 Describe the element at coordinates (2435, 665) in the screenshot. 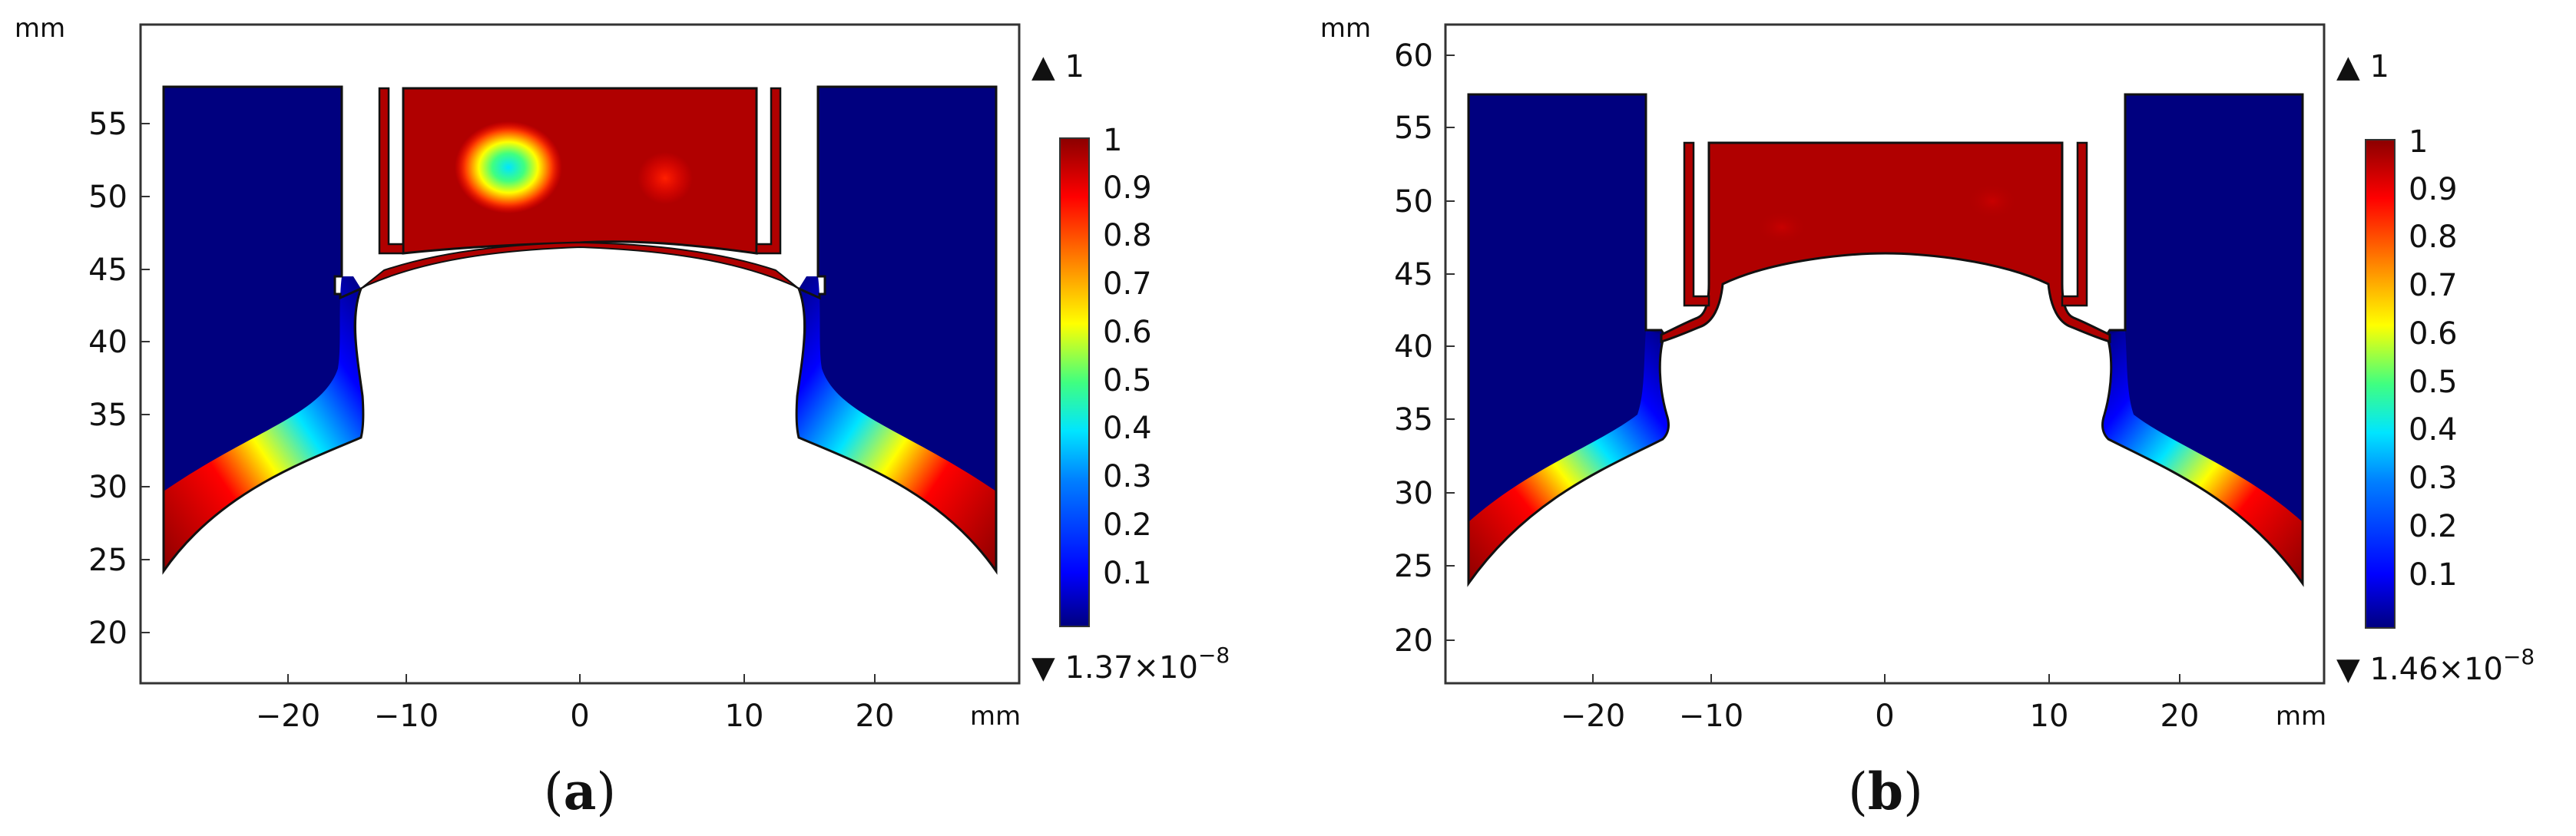

I see `min-marker: ▼ 1.46×10−8` at that location.